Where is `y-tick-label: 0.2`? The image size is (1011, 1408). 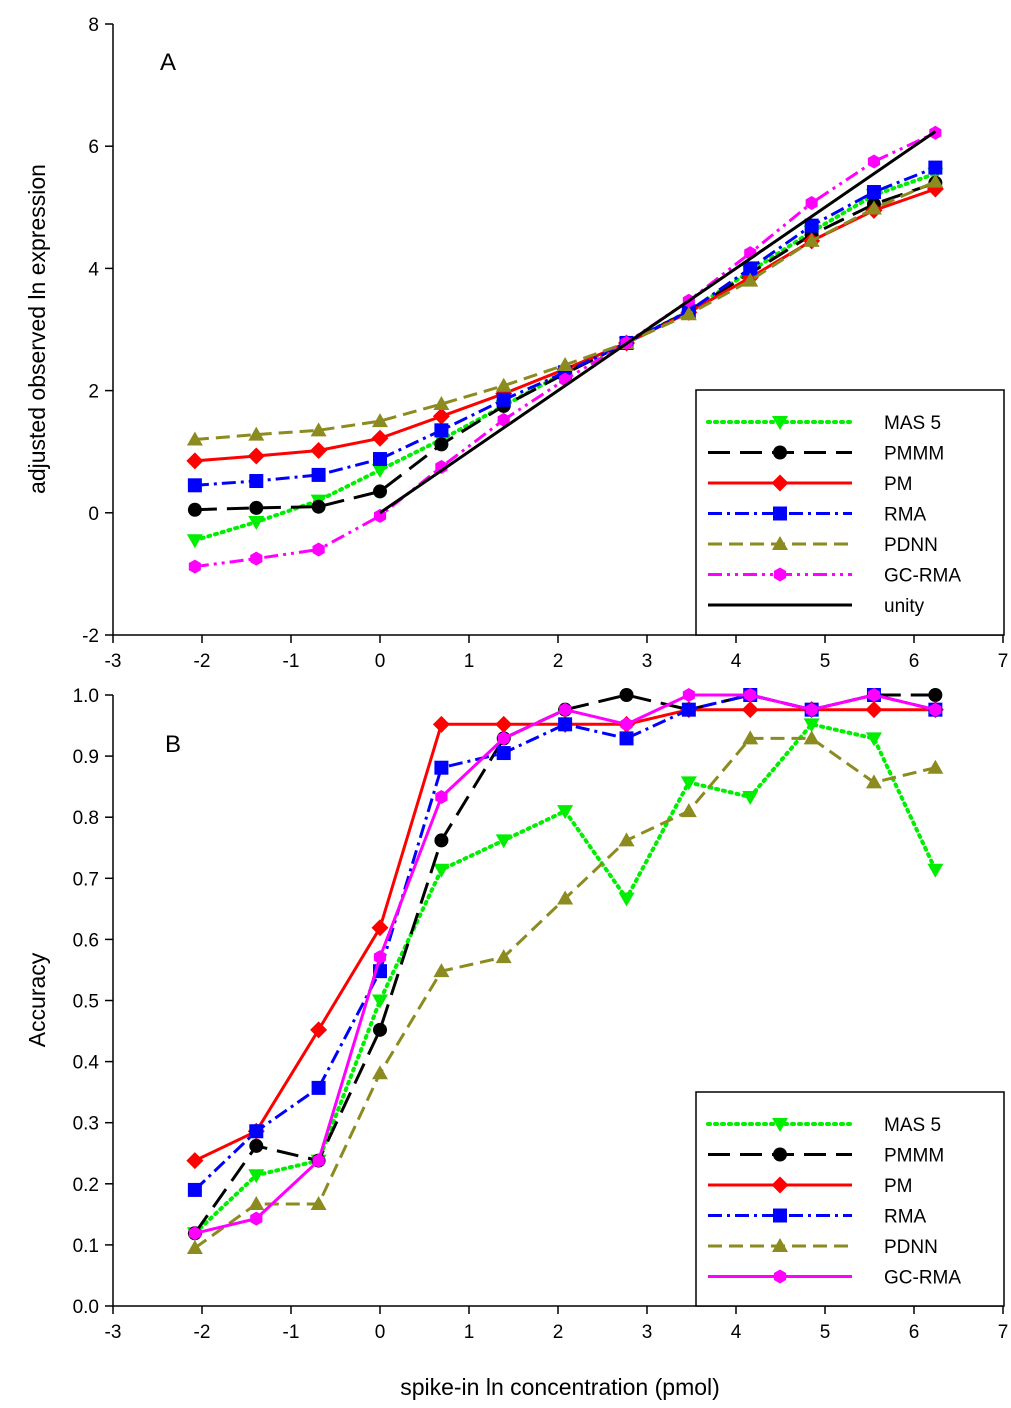
y-tick-label: 0.2 is located at coordinates (86, 1185).